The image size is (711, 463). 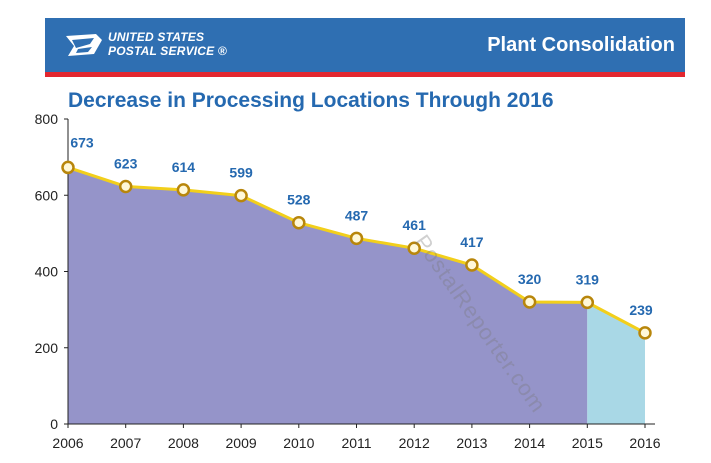 What do you see at coordinates (47, 348) in the screenshot?
I see `y-tick-label: 200` at bounding box center [47, 348].